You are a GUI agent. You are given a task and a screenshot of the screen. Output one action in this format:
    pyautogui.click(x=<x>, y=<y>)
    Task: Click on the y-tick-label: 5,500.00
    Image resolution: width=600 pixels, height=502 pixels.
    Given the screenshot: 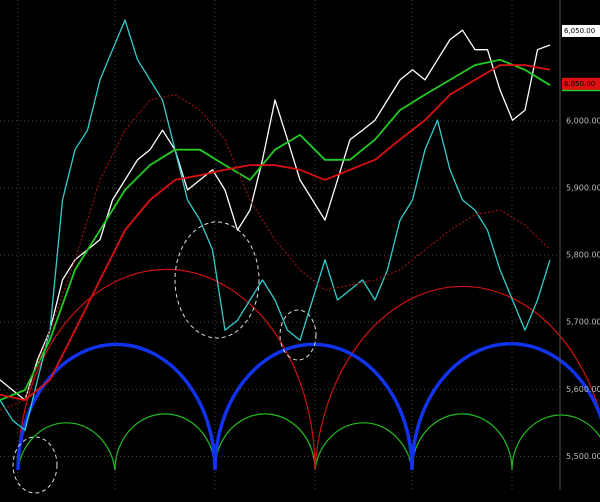 What is the action you would take?
    pyautogui.click(x=583, y=456)
    